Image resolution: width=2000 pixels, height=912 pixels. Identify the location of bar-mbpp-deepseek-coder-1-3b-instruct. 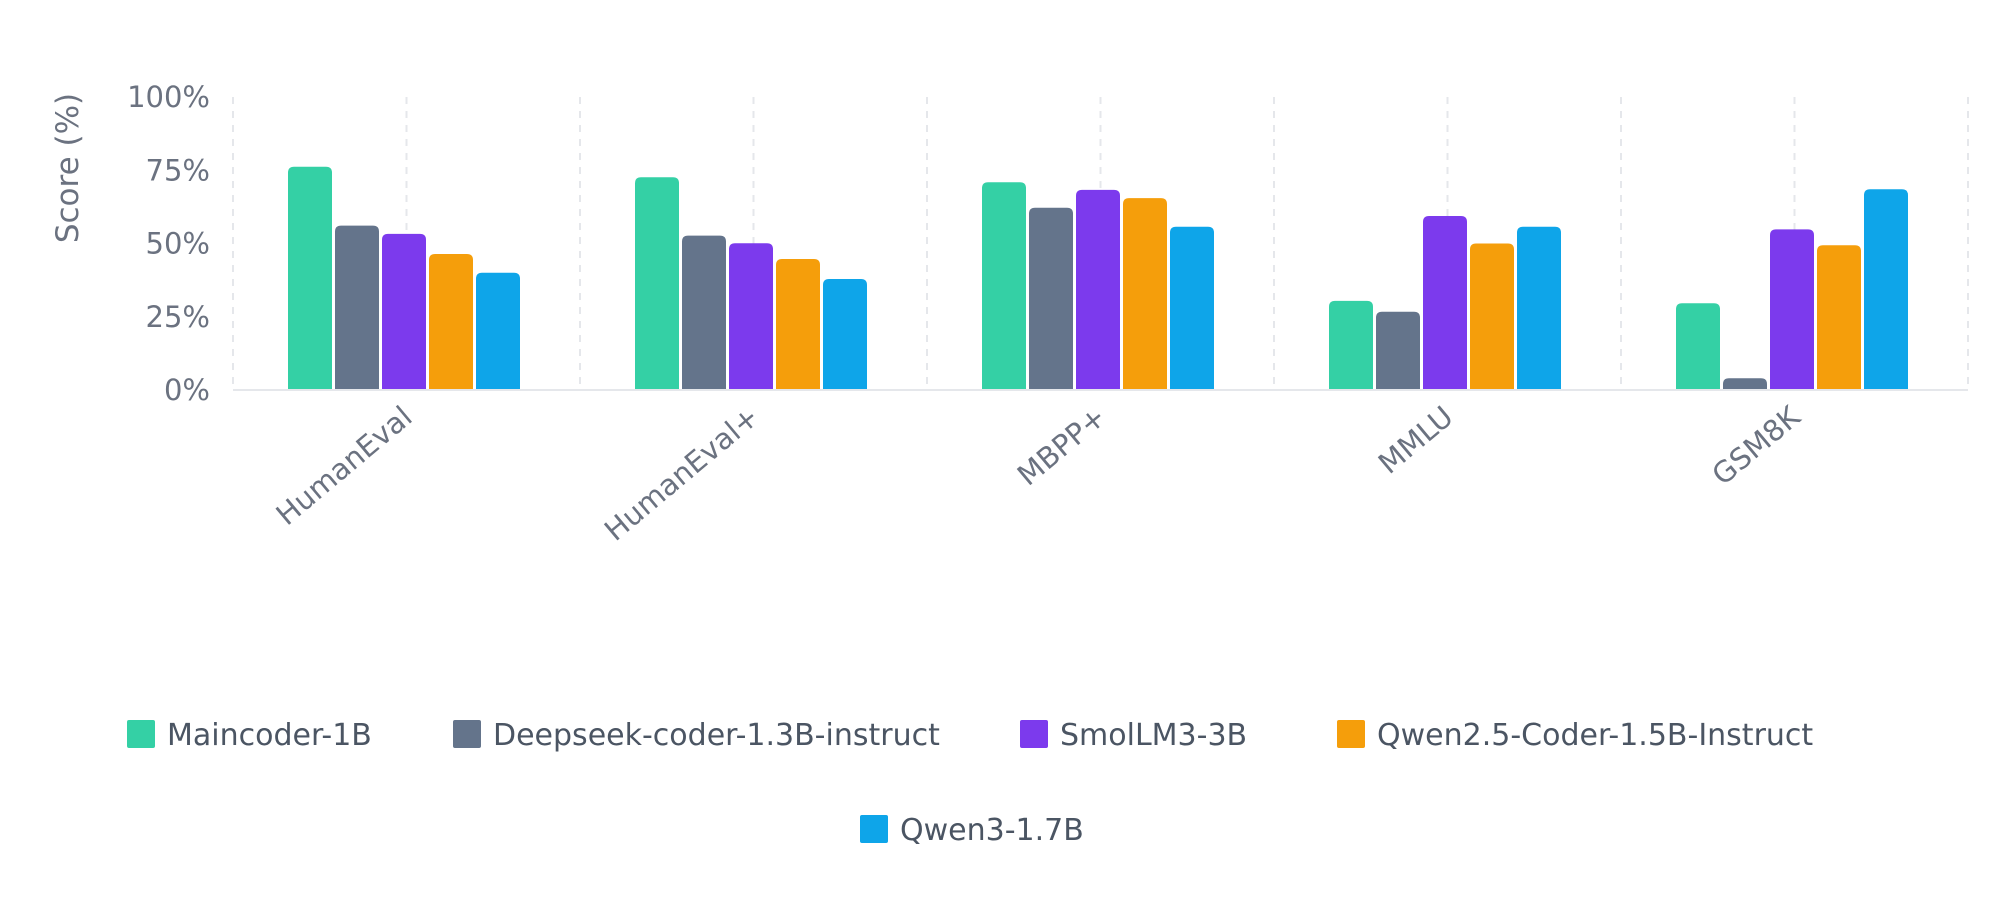
(1051, 298).